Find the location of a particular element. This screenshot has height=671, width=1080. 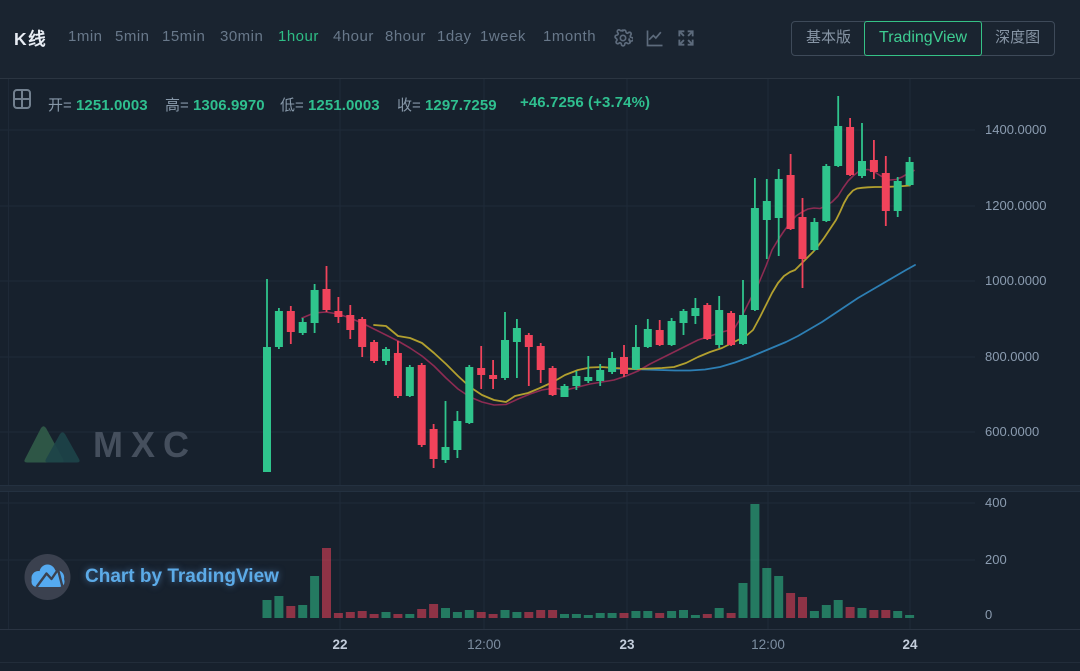

svg-text: 24 is located at coordinates (910, 644).